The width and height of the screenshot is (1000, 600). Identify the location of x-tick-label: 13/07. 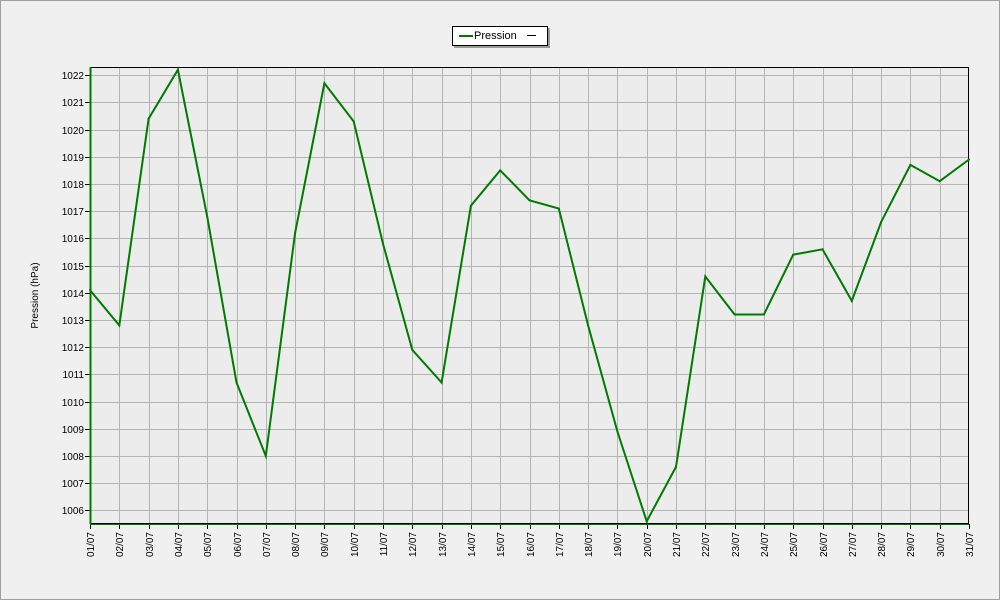
(443, 544).